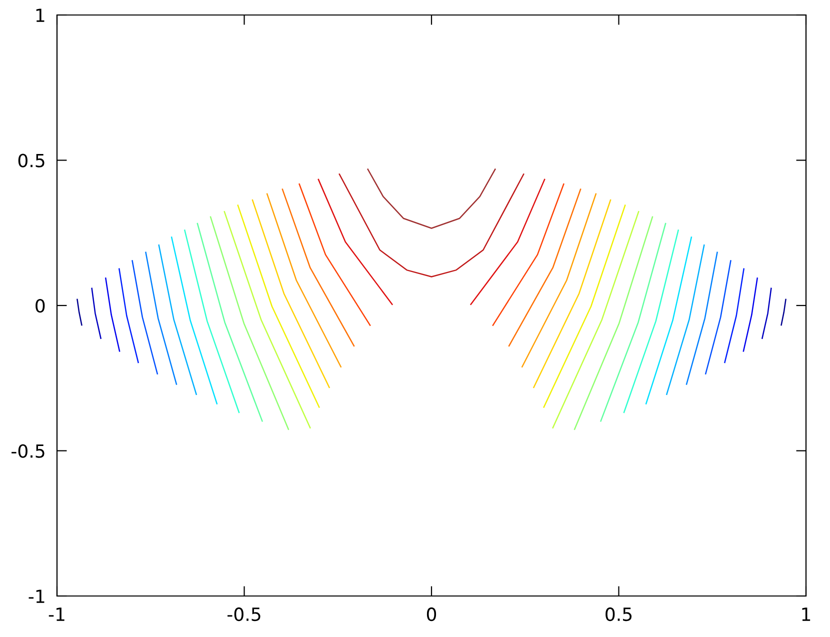 This screenshot has height=637, width=830. What do you see at coordinates (36, 596) in the screenshot?
I see `y-tick-label: -1` at bounding box center [36, 596].